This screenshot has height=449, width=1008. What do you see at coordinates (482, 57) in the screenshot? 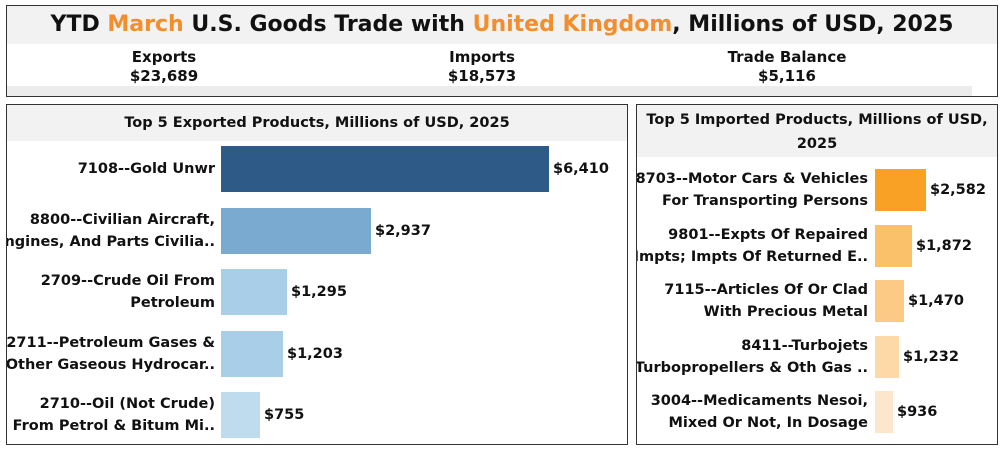
I see `kpi-imports-label: Imports` at bounding box center [482, 57].